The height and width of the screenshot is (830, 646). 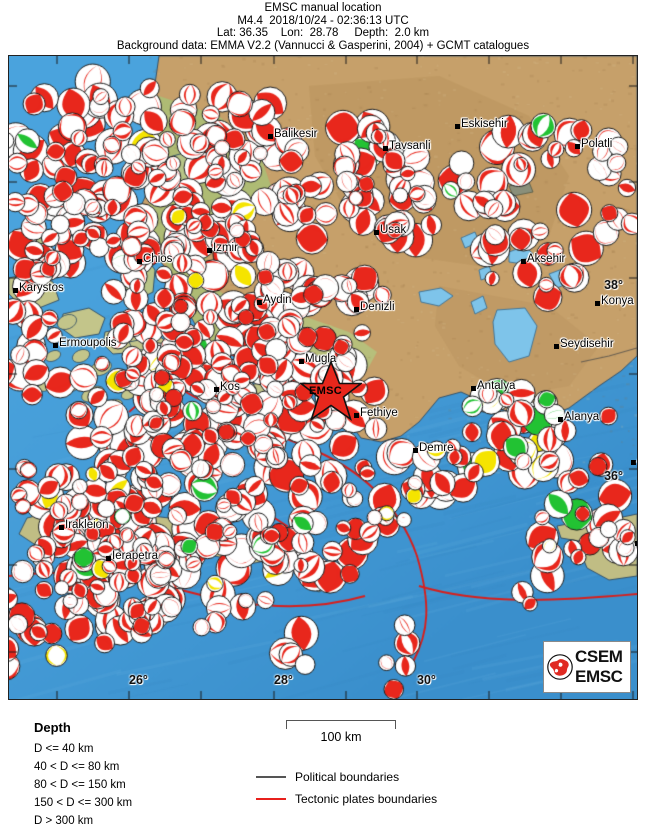 I want to click on depth-row-1: 40 < D <= 80 km, so click(x=77, y=767).